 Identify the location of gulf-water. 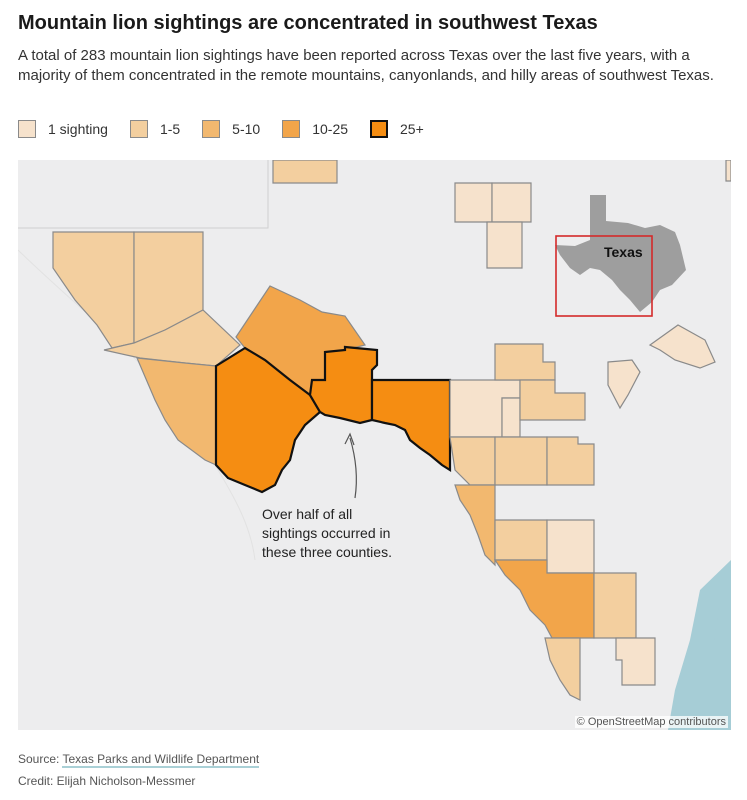
(699, 645).